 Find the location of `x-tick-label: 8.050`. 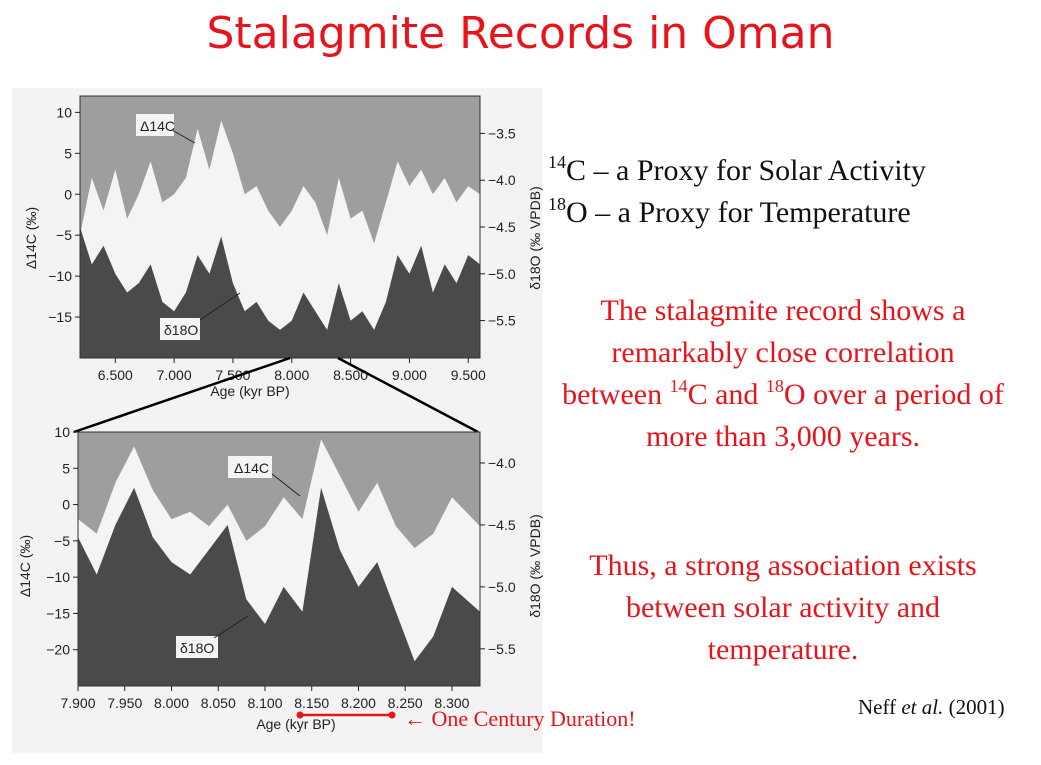

x-tick-label: 8.050 is located at coordinates (218, 703).